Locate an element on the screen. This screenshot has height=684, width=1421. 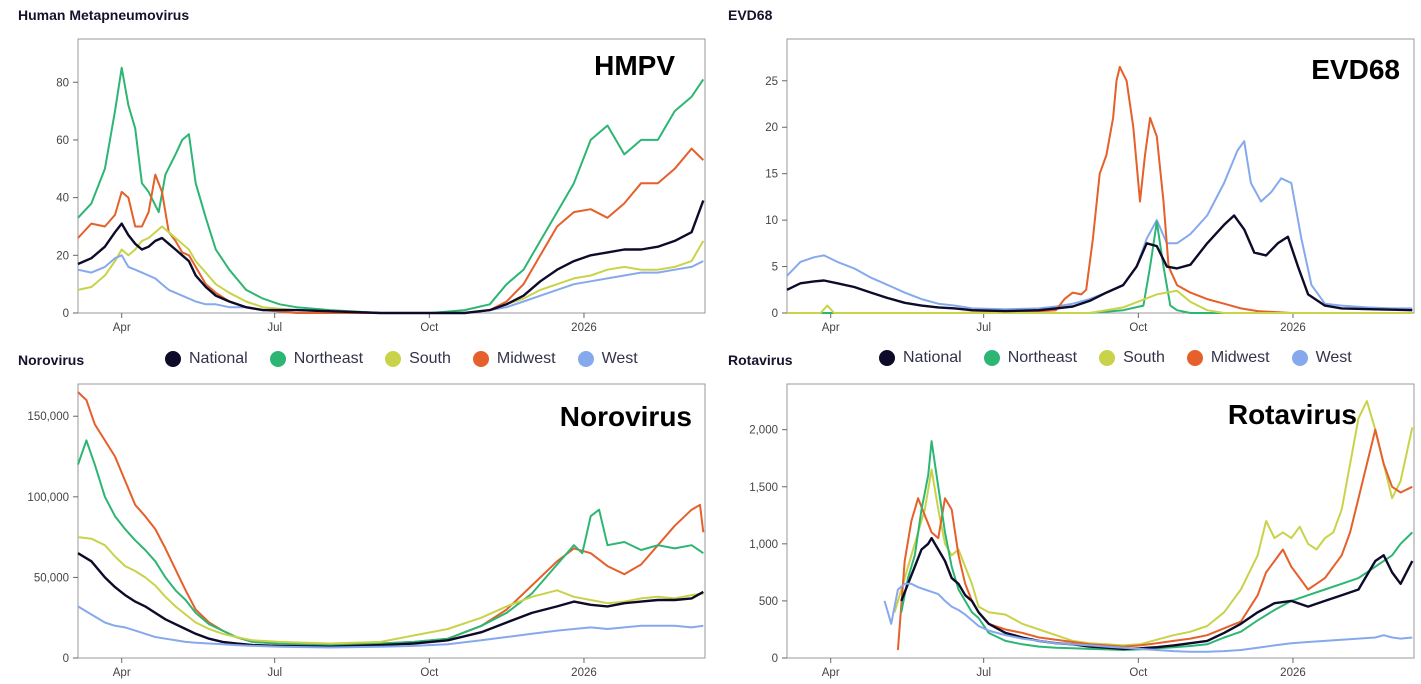
y-tick-label: 1,000 is located at coordinates (763, 545).